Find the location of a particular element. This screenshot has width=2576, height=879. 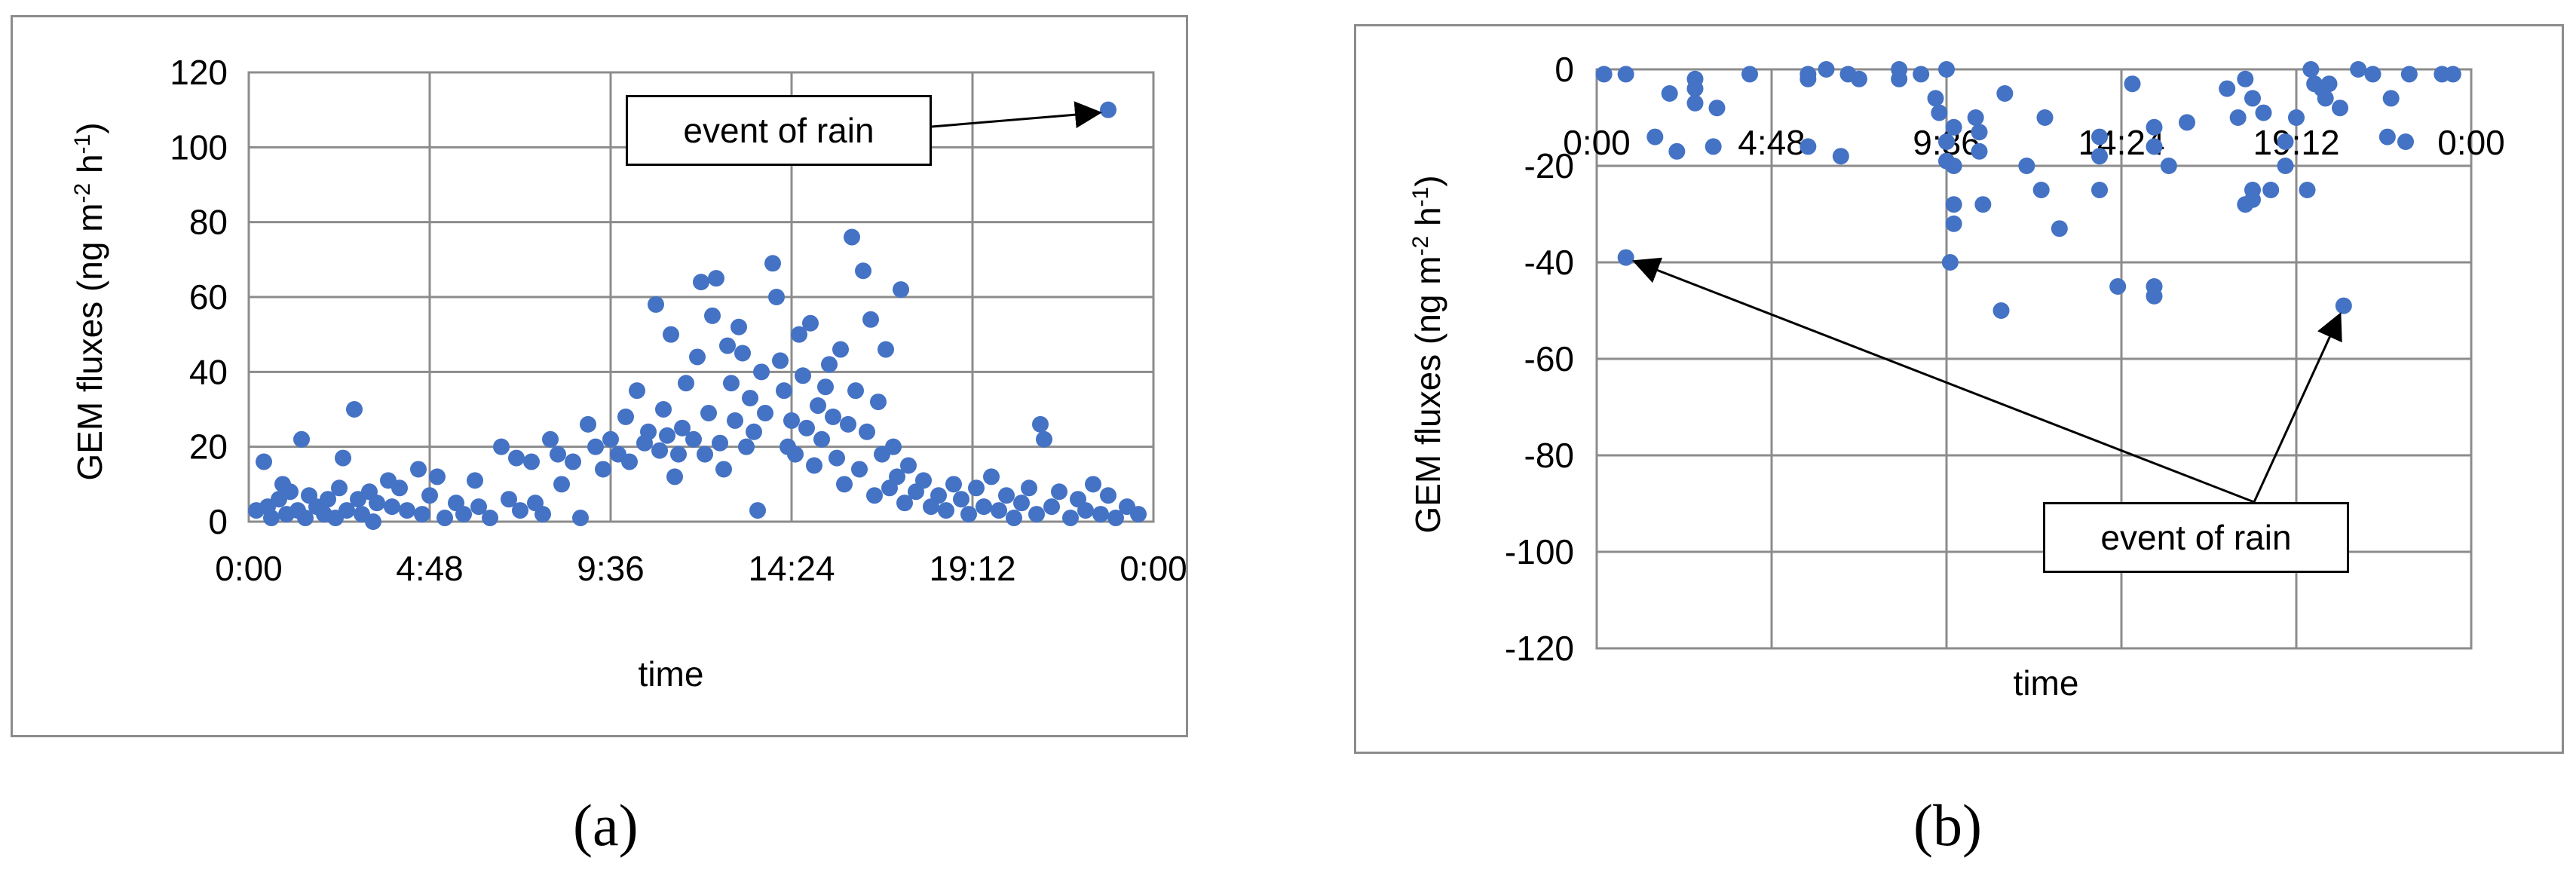

chart-a-y-tick-label: 0 is located at coordinates (218, 521).